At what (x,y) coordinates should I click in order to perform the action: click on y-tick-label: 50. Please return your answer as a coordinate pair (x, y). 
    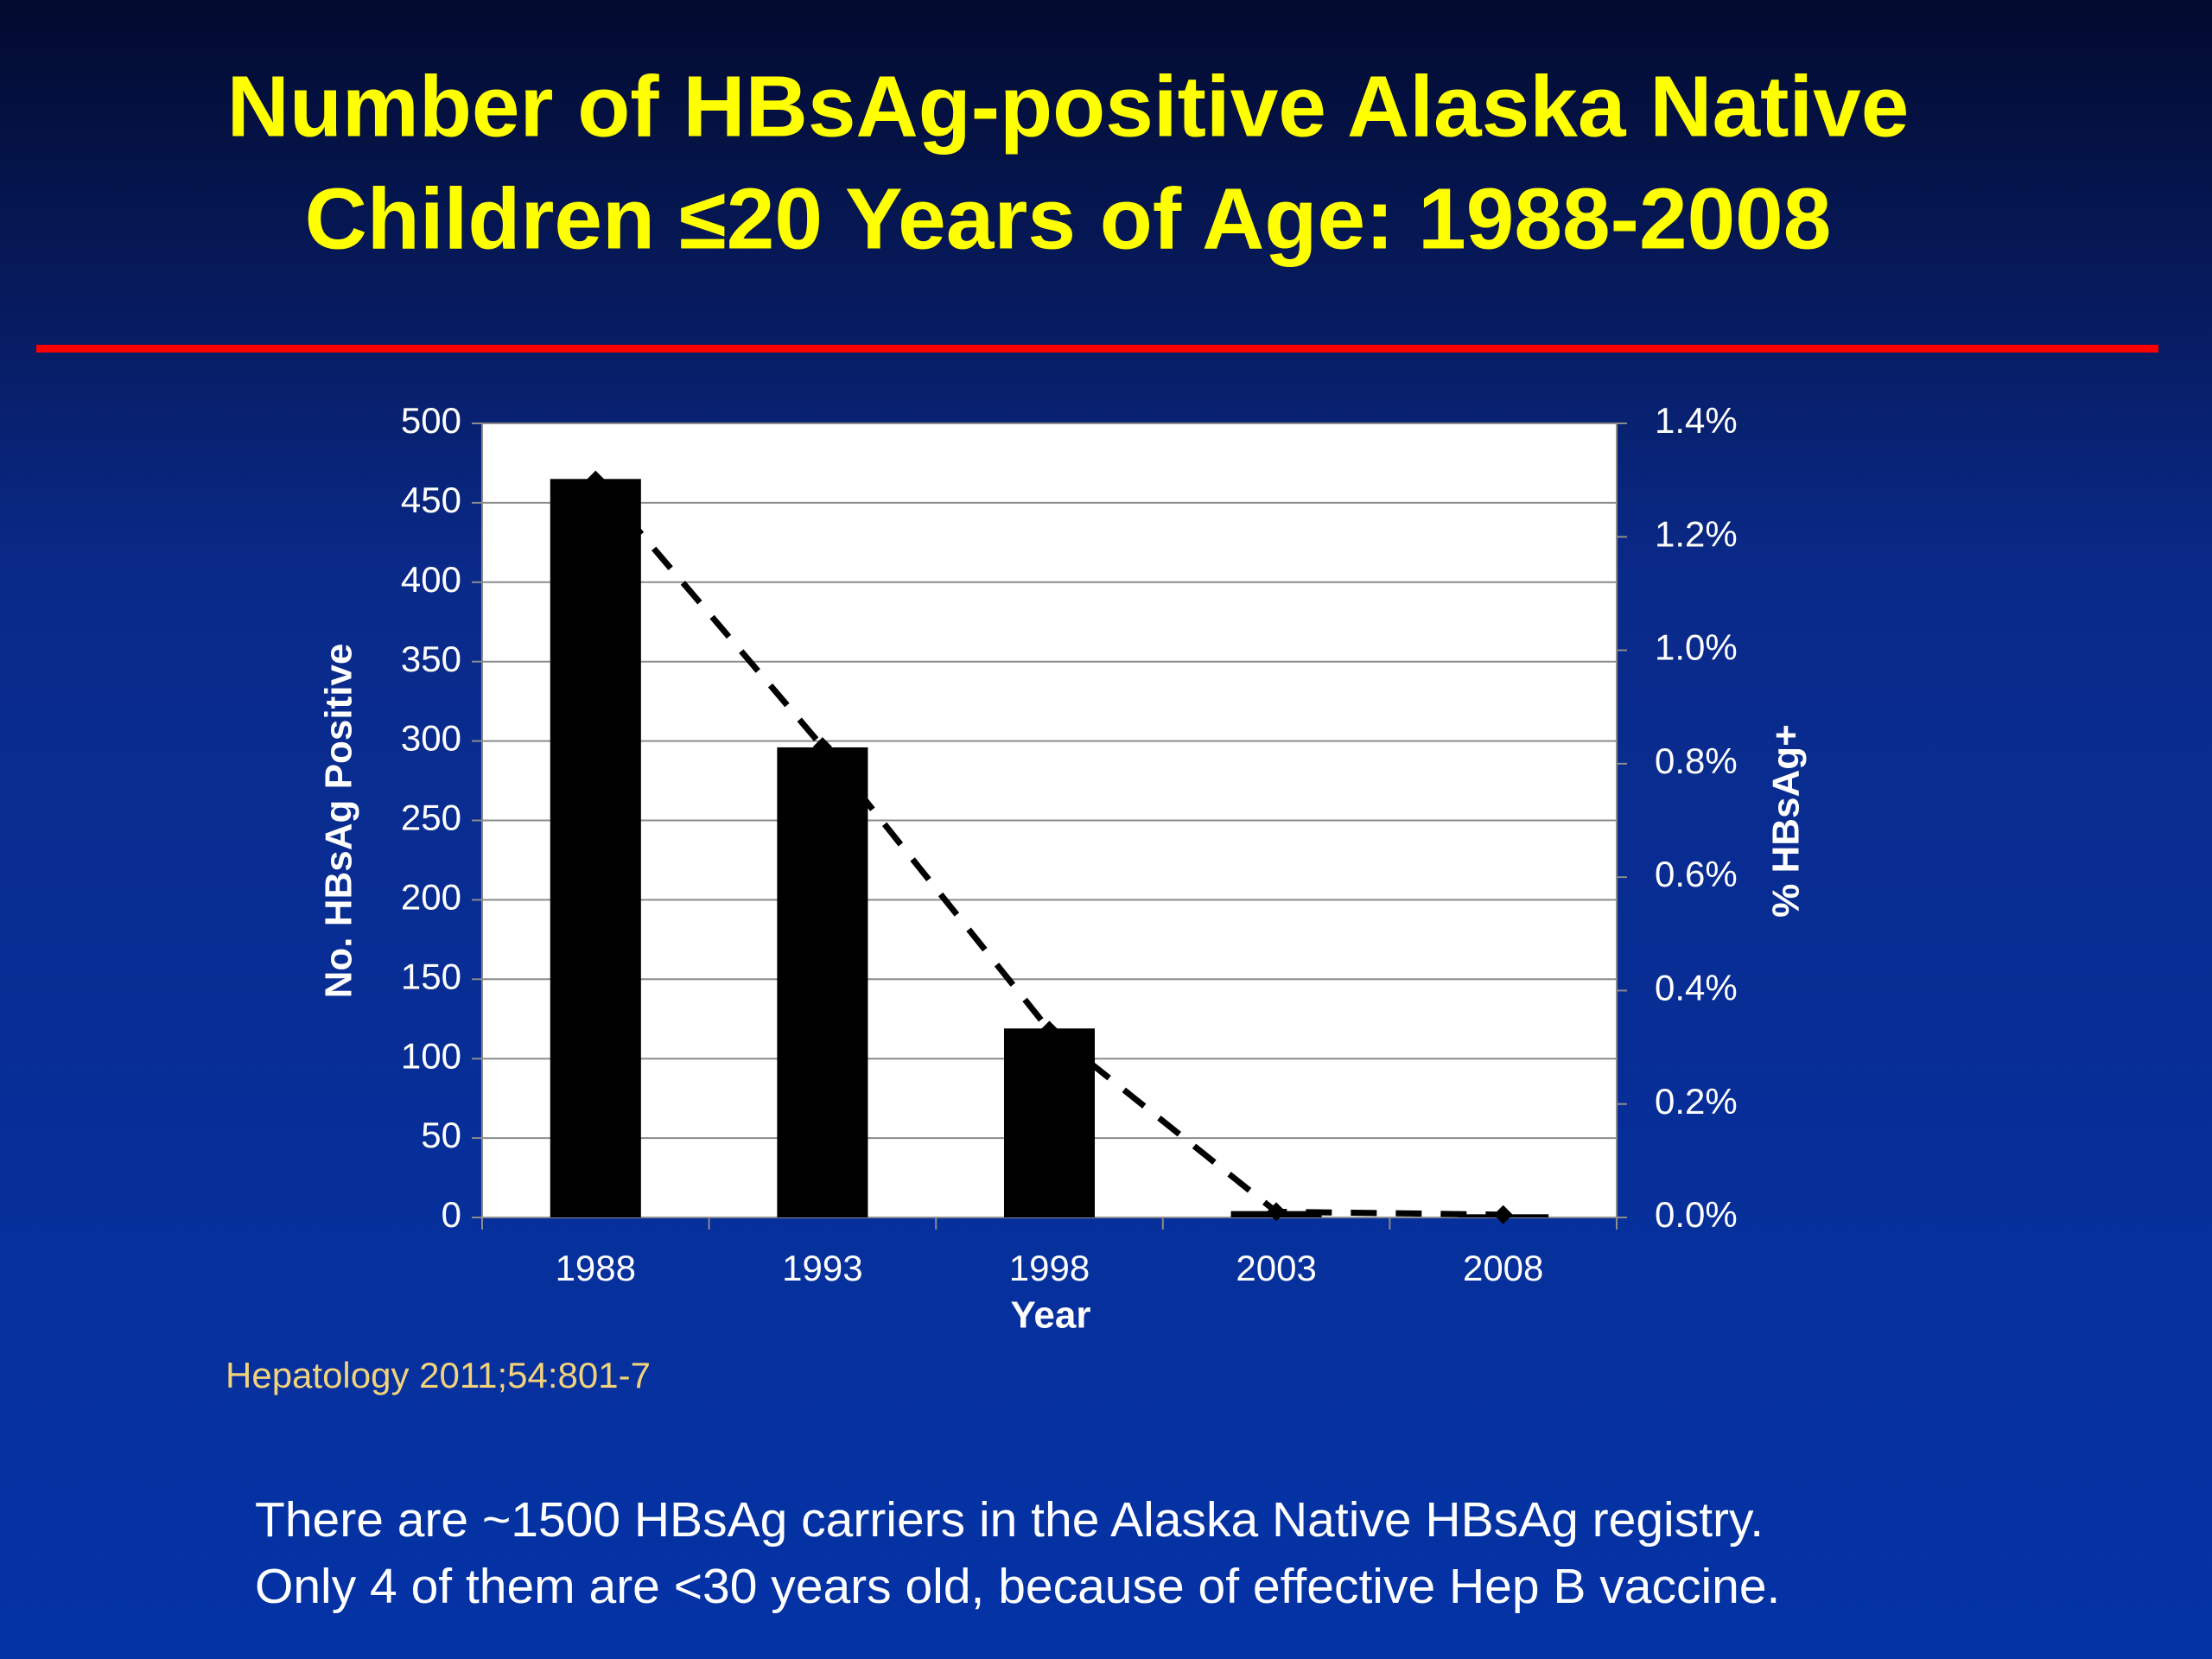
    Looking at the image, I should click on (441, 1135).